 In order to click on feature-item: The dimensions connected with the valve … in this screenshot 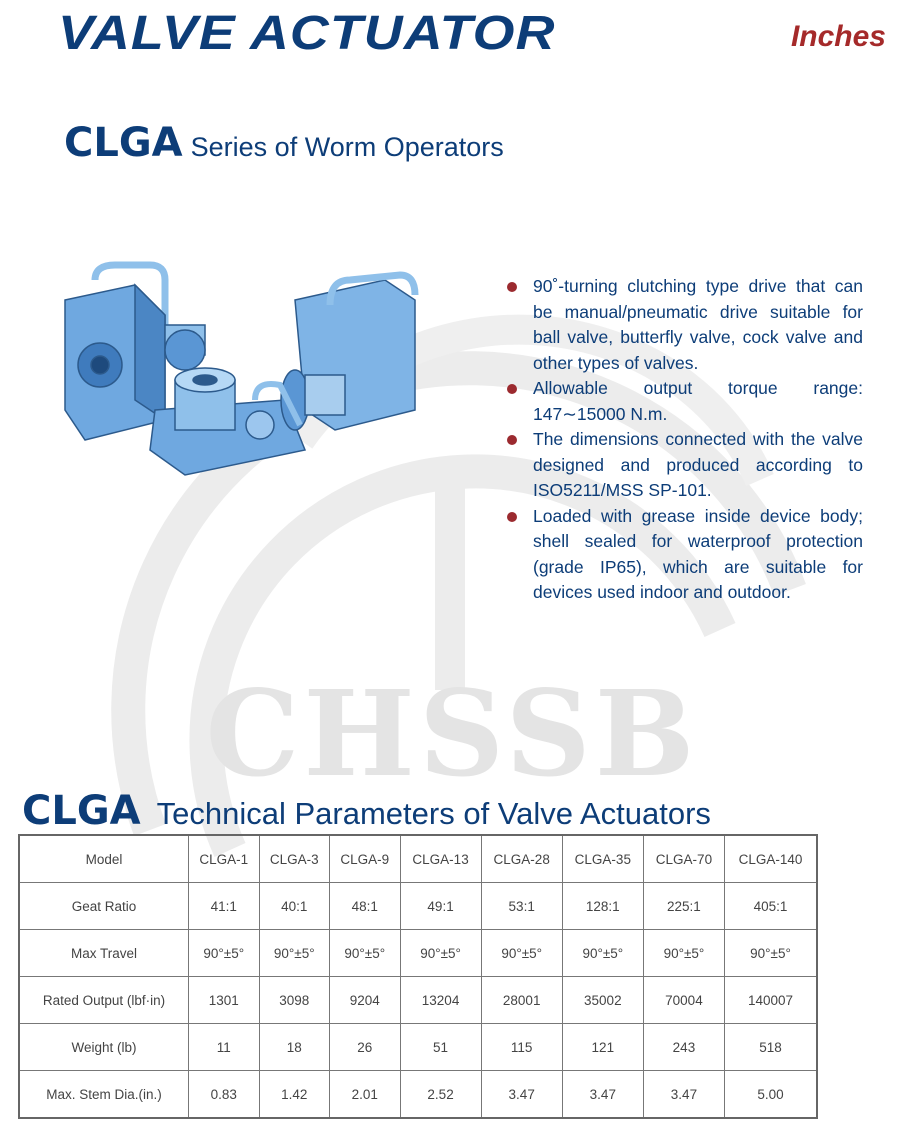, I will do `click(684, 465)`.